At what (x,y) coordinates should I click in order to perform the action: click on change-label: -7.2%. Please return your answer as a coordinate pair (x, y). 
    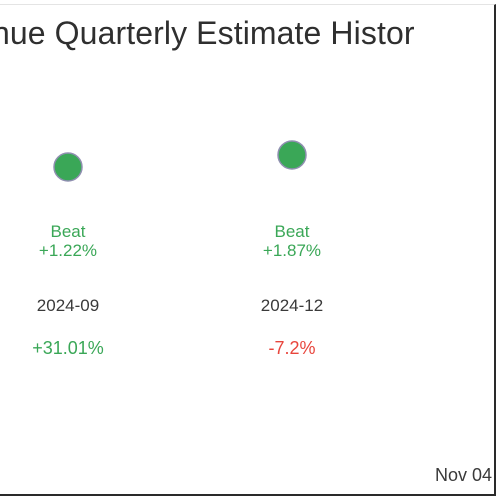
    Looking at the image, I should click on (291, 348).